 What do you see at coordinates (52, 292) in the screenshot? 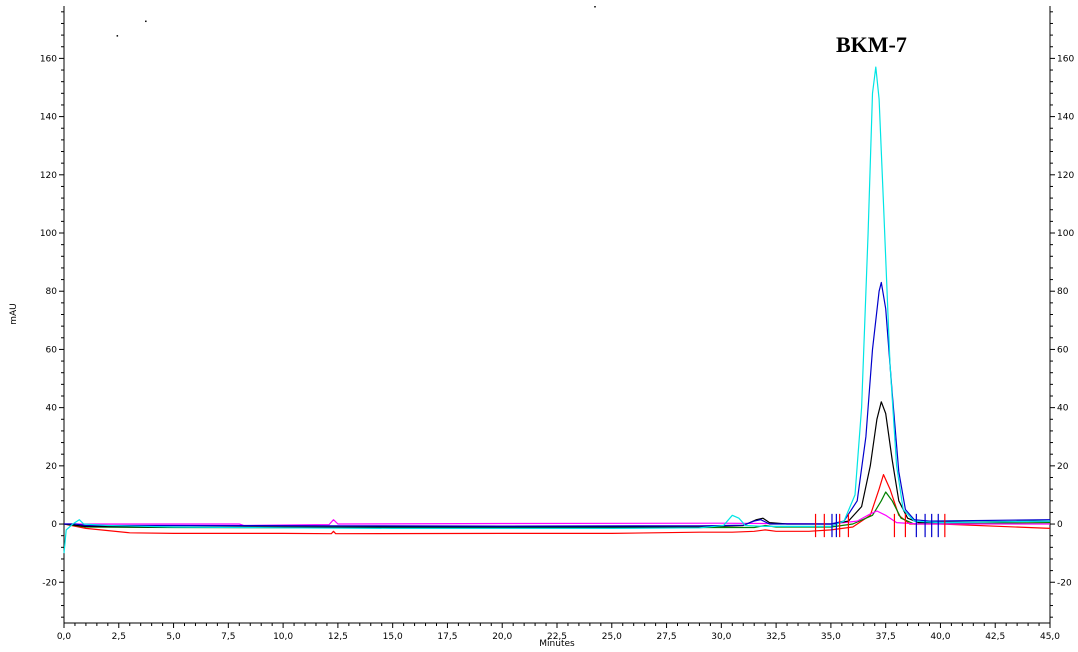
I see `y-tick-label-left: 80` at bounding box center [52, 292].